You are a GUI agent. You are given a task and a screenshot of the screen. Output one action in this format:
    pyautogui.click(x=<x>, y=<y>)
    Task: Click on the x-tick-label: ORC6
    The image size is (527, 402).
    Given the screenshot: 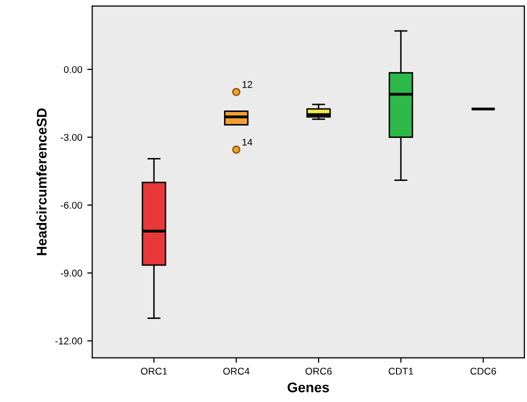 What is the action you would take?
    pyautogui.click(x=319, y=371)
    